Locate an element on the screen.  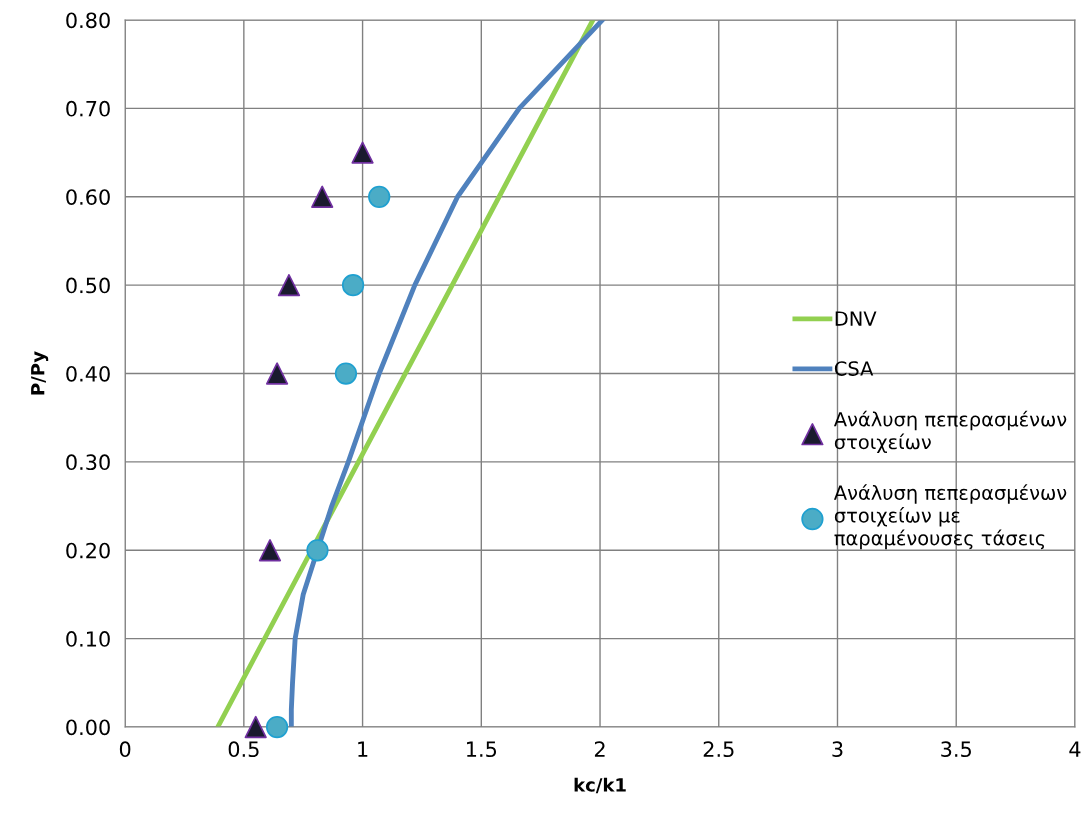
legend-label: DNV is located at coordinates (856, 318).